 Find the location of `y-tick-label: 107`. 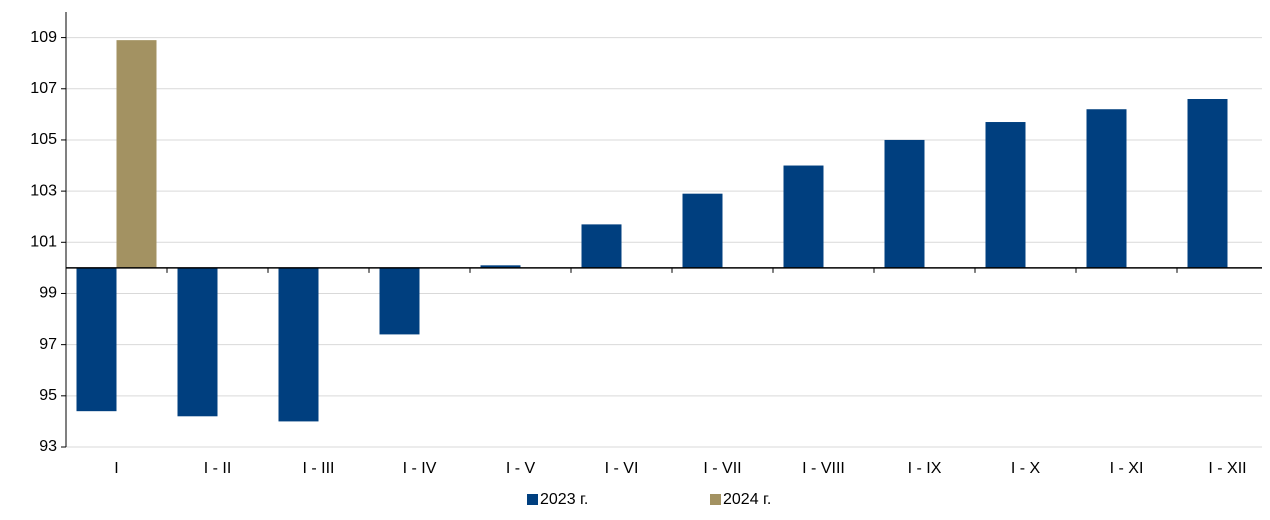

y-tick-label: 107 is located at coordinates (43, 88).